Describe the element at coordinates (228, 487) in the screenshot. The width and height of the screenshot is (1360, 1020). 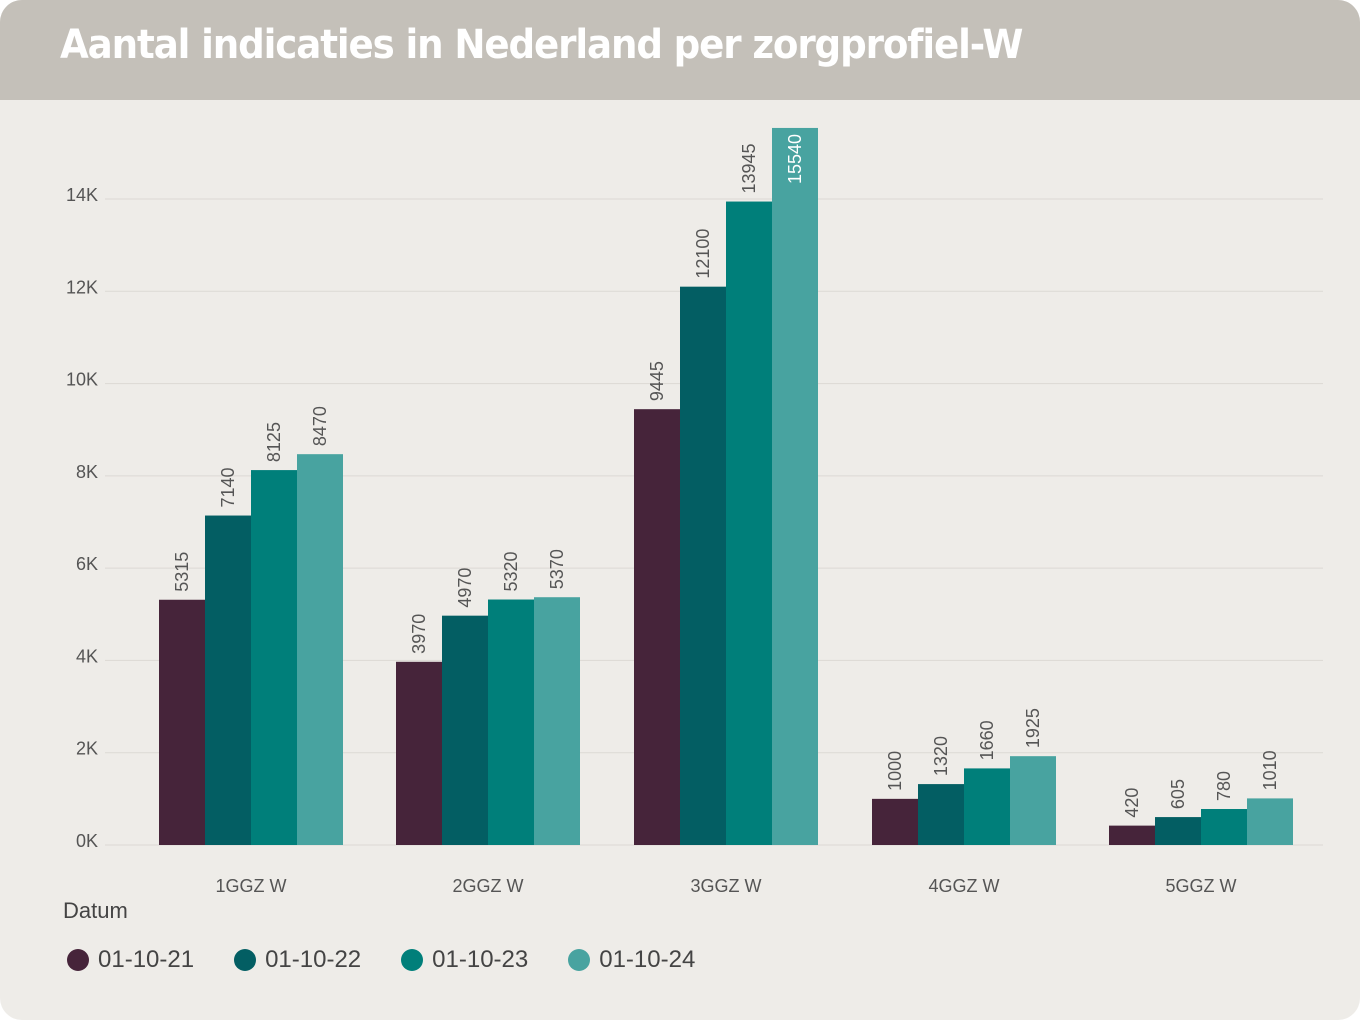
I see `data-label: 7140` at that location.